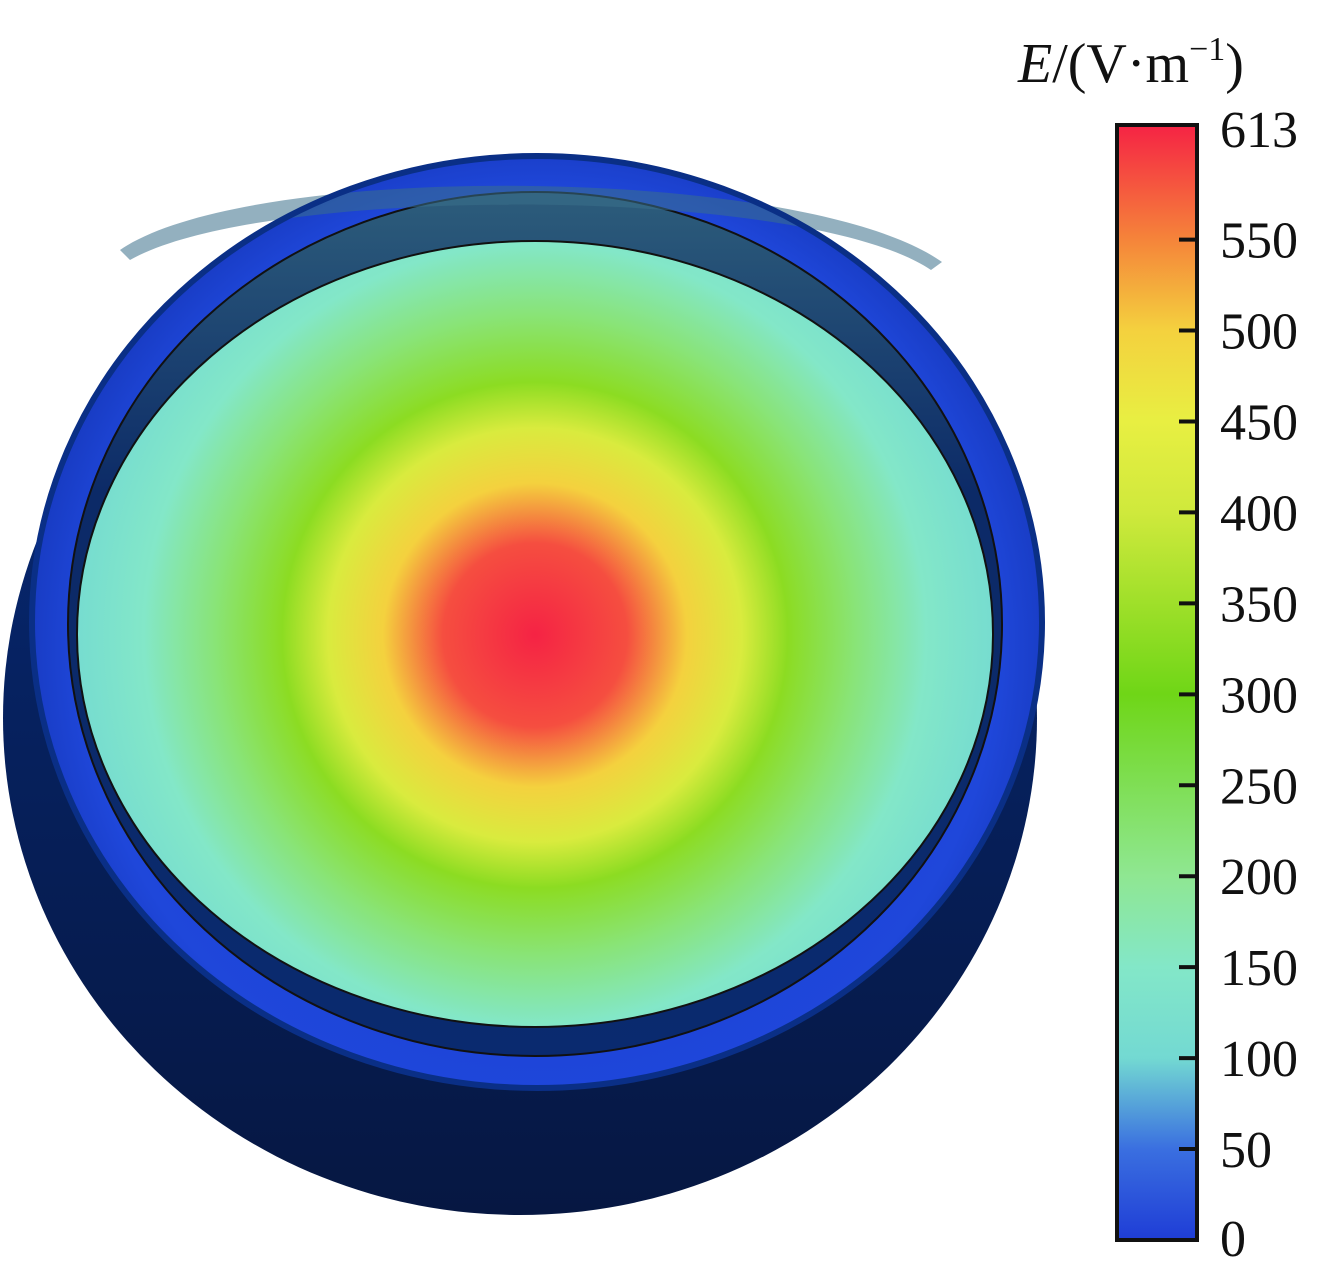  What do you see at coordinates (1259, 1059) in the screenshot?
I see `colorbar-tick-label-100: 100` at bounding box center [1259, 1059].